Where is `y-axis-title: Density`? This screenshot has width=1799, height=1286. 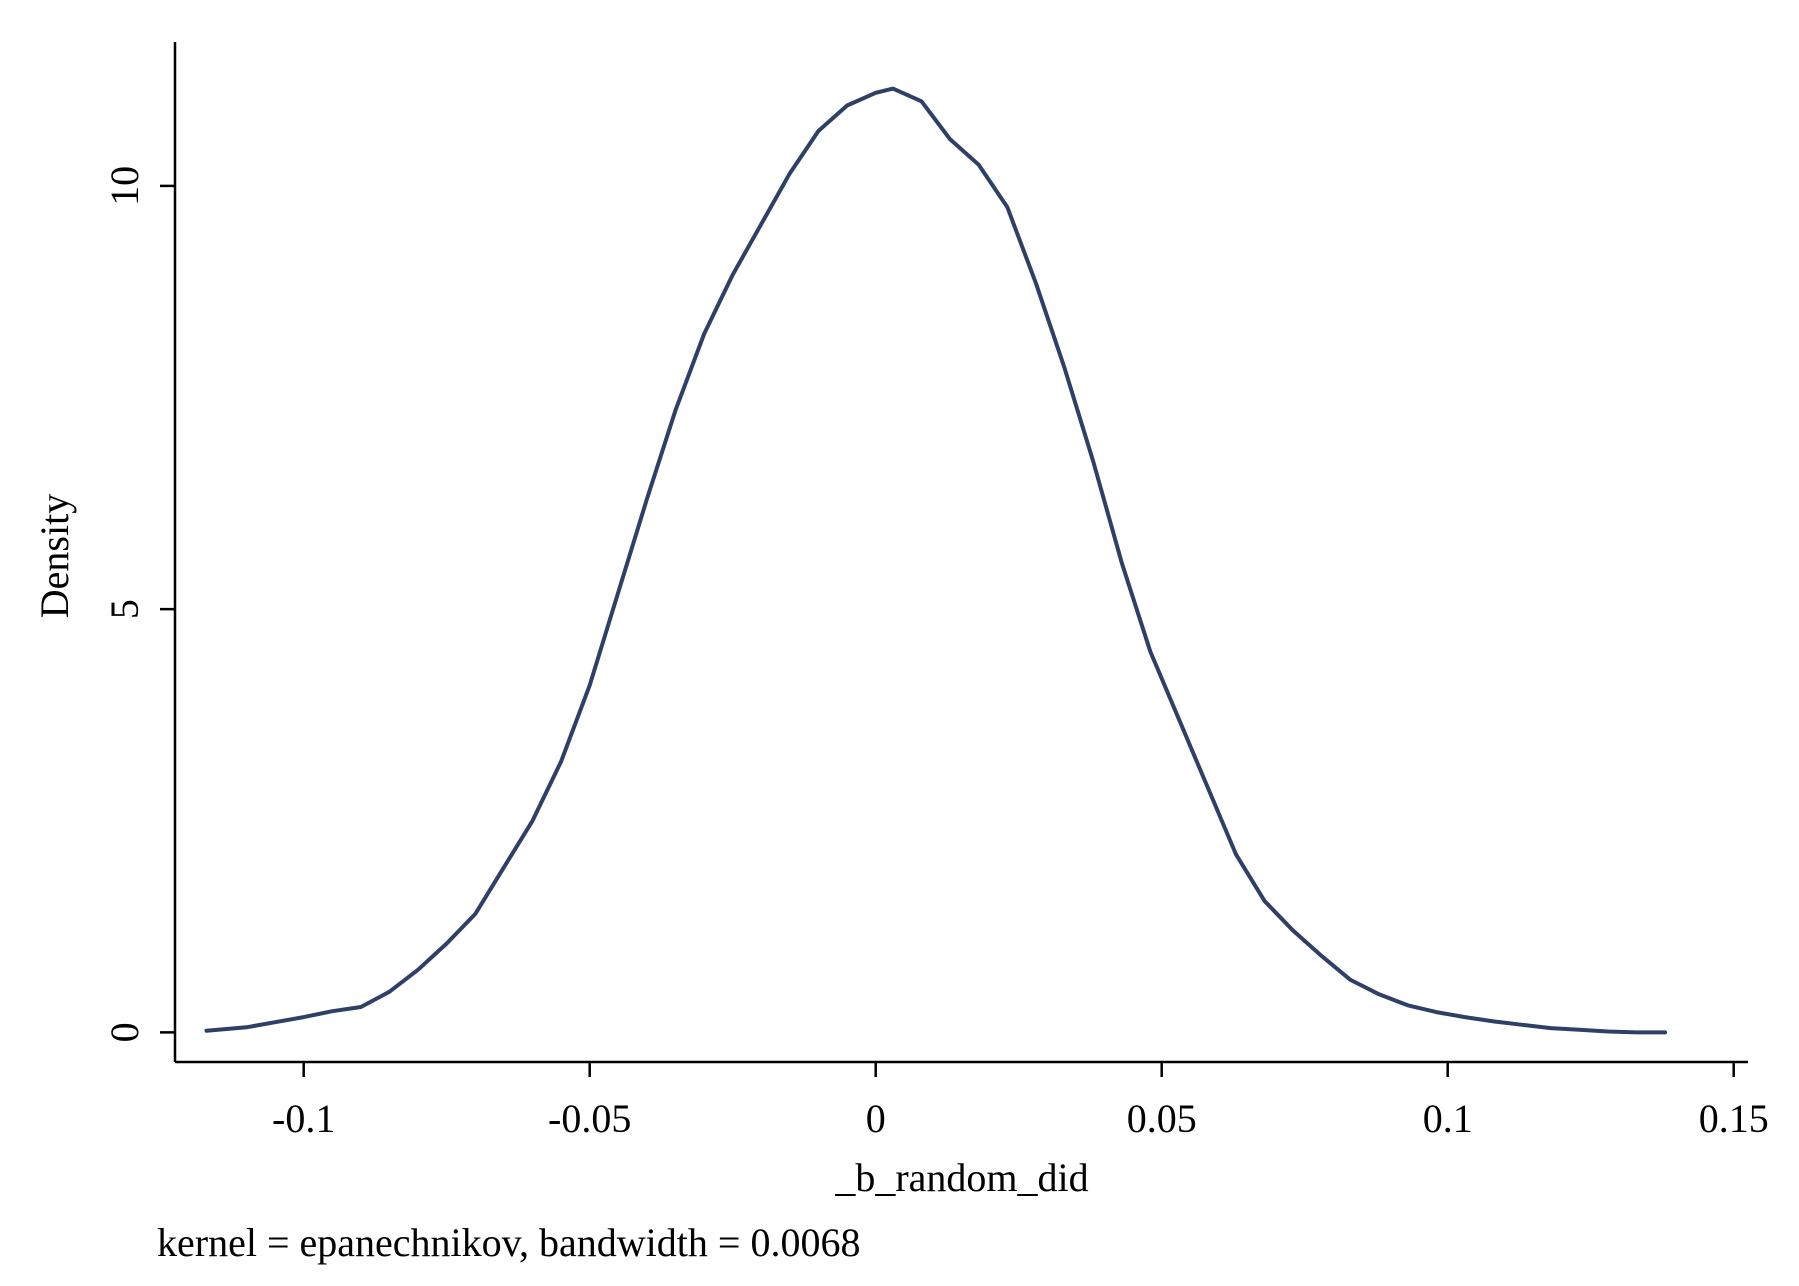 y-axis-title: Density is located at coordinates (54, 556).